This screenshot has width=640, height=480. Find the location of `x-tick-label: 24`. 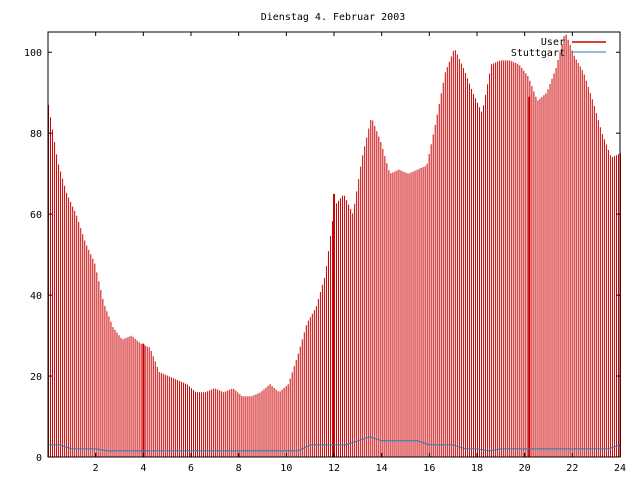

x-tick-label: 24 is located at coordinates (620, 468).